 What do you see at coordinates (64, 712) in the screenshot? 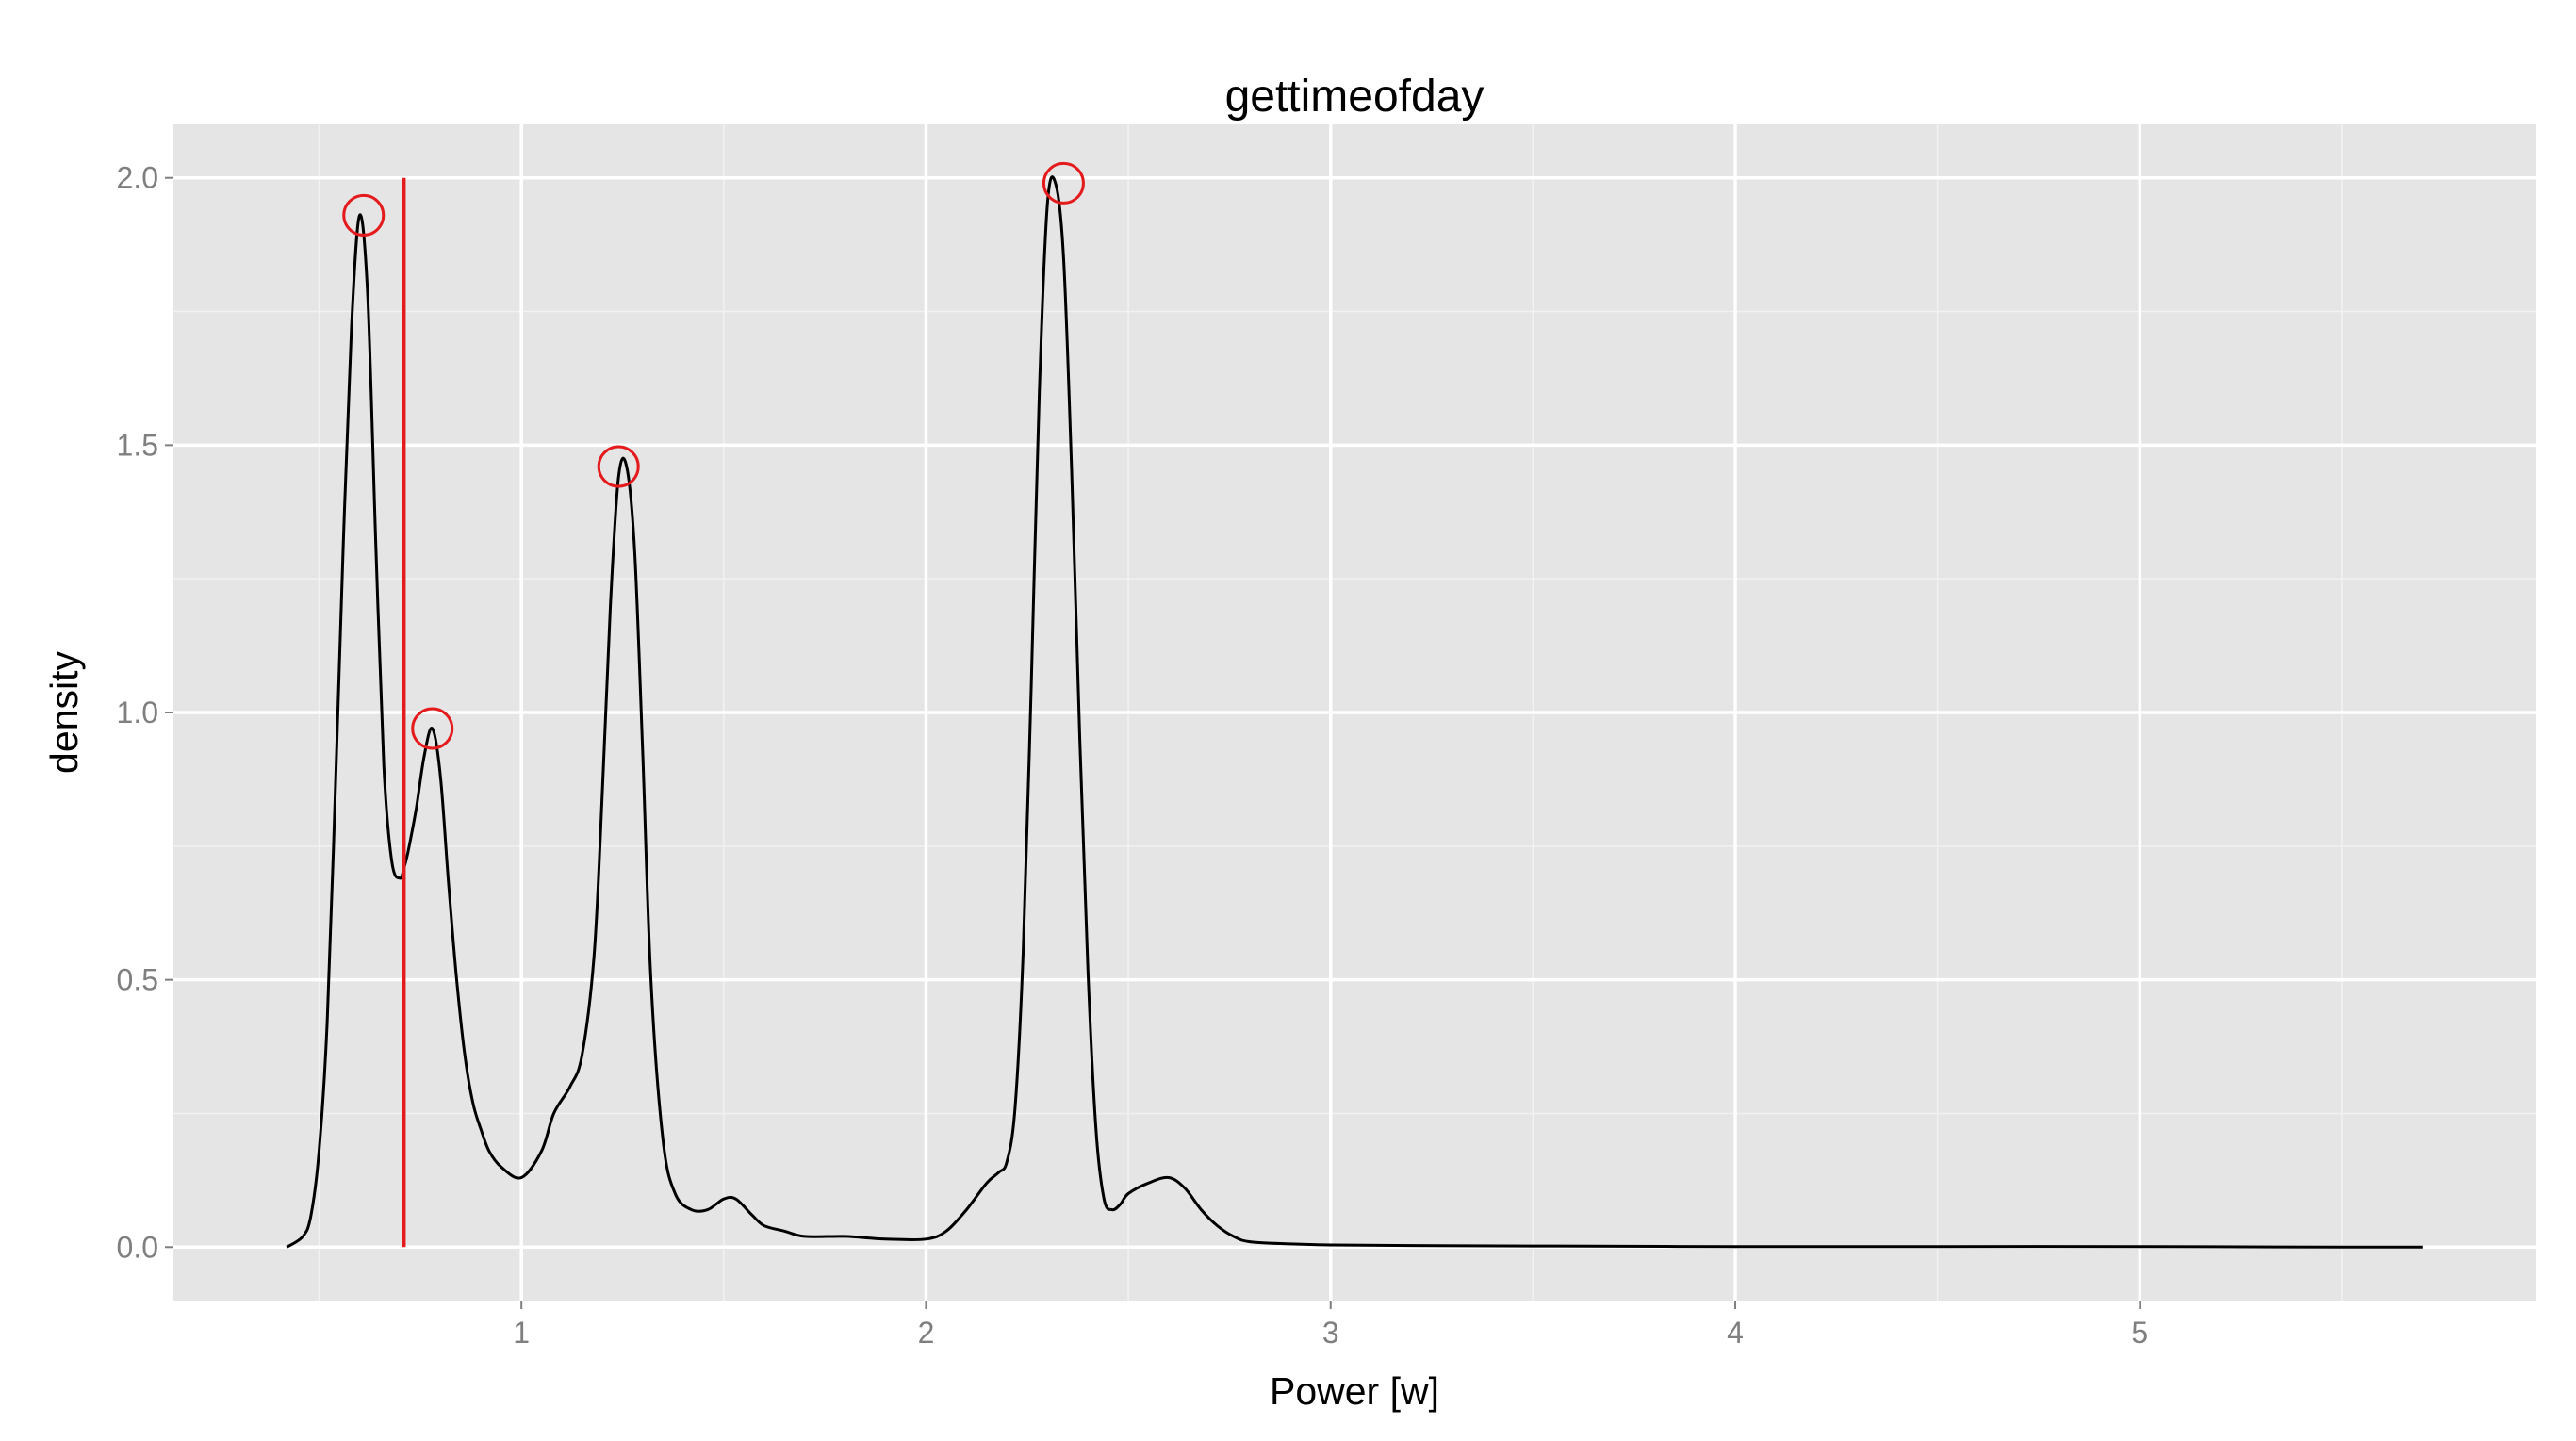
I see `y-axis-title: density` at bounding box center [64, 712].